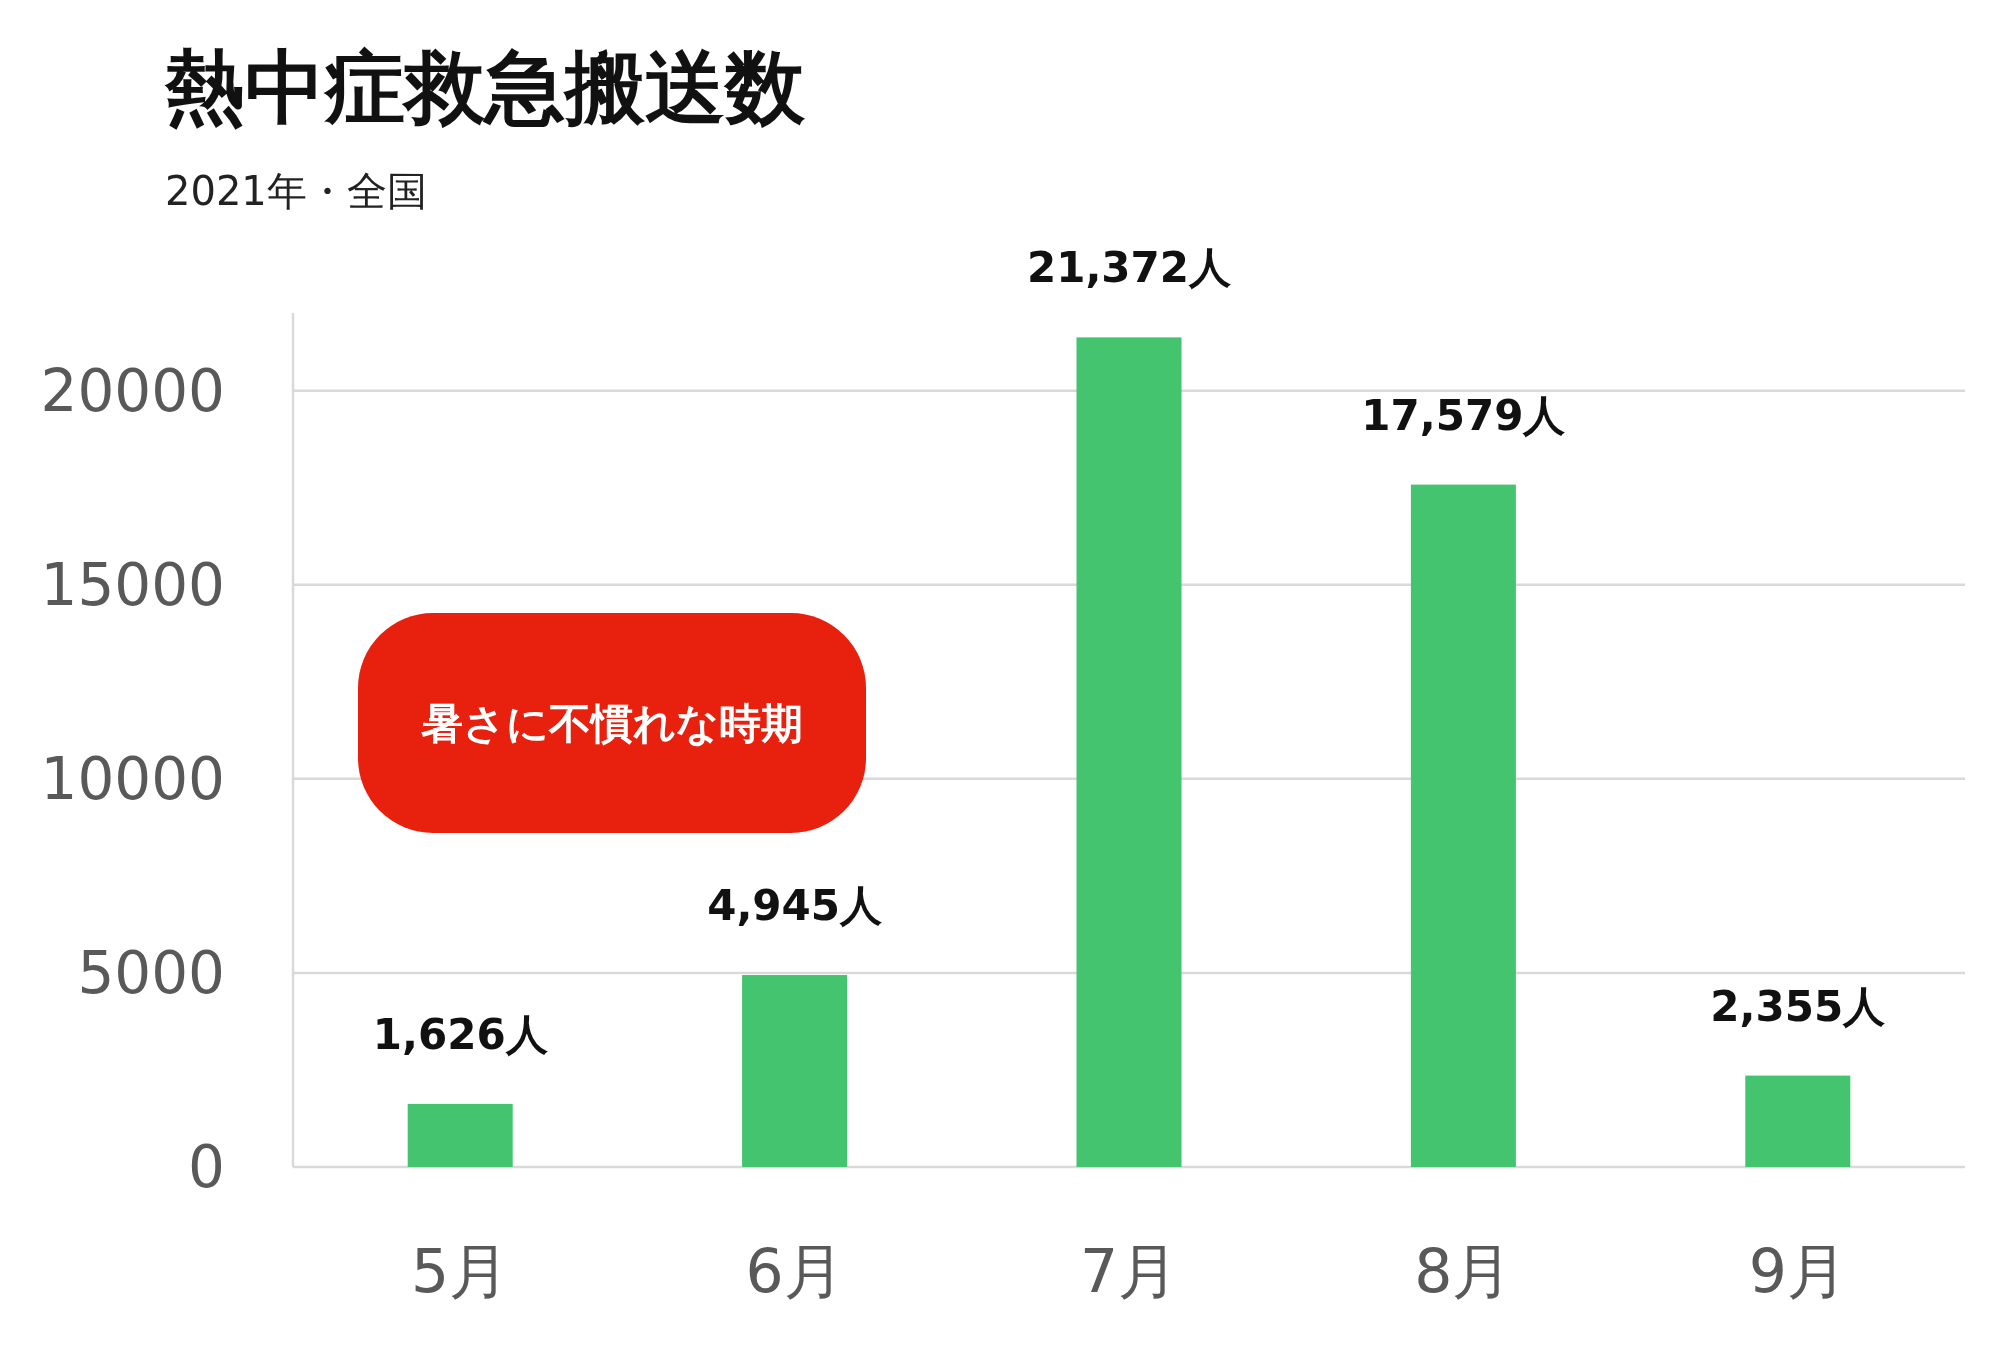 The width and height of the screenshot is (2015, 1349). What do you see at coordinates (611, 723) in the screenshot?
I see `annotation: 暑さに不慣れな時期` at bounding box center [611, 723].